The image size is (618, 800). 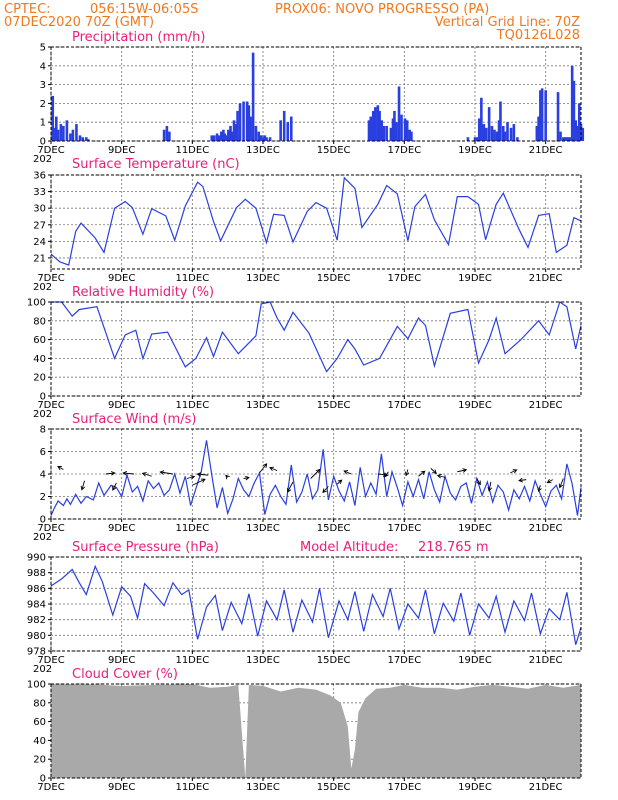 What do you see at coordinates (39, 359) in the screenshot?
I see `y-tick-label: 40` at bounding box center [39, 359].